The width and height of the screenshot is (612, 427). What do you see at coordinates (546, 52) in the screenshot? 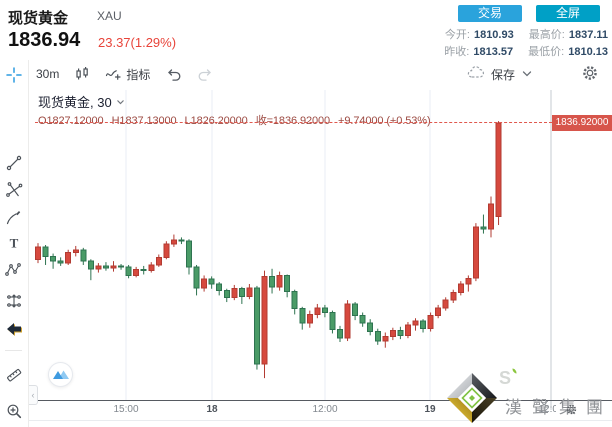
I see `low-label: 最低价:` at bounding box center [546, 52].